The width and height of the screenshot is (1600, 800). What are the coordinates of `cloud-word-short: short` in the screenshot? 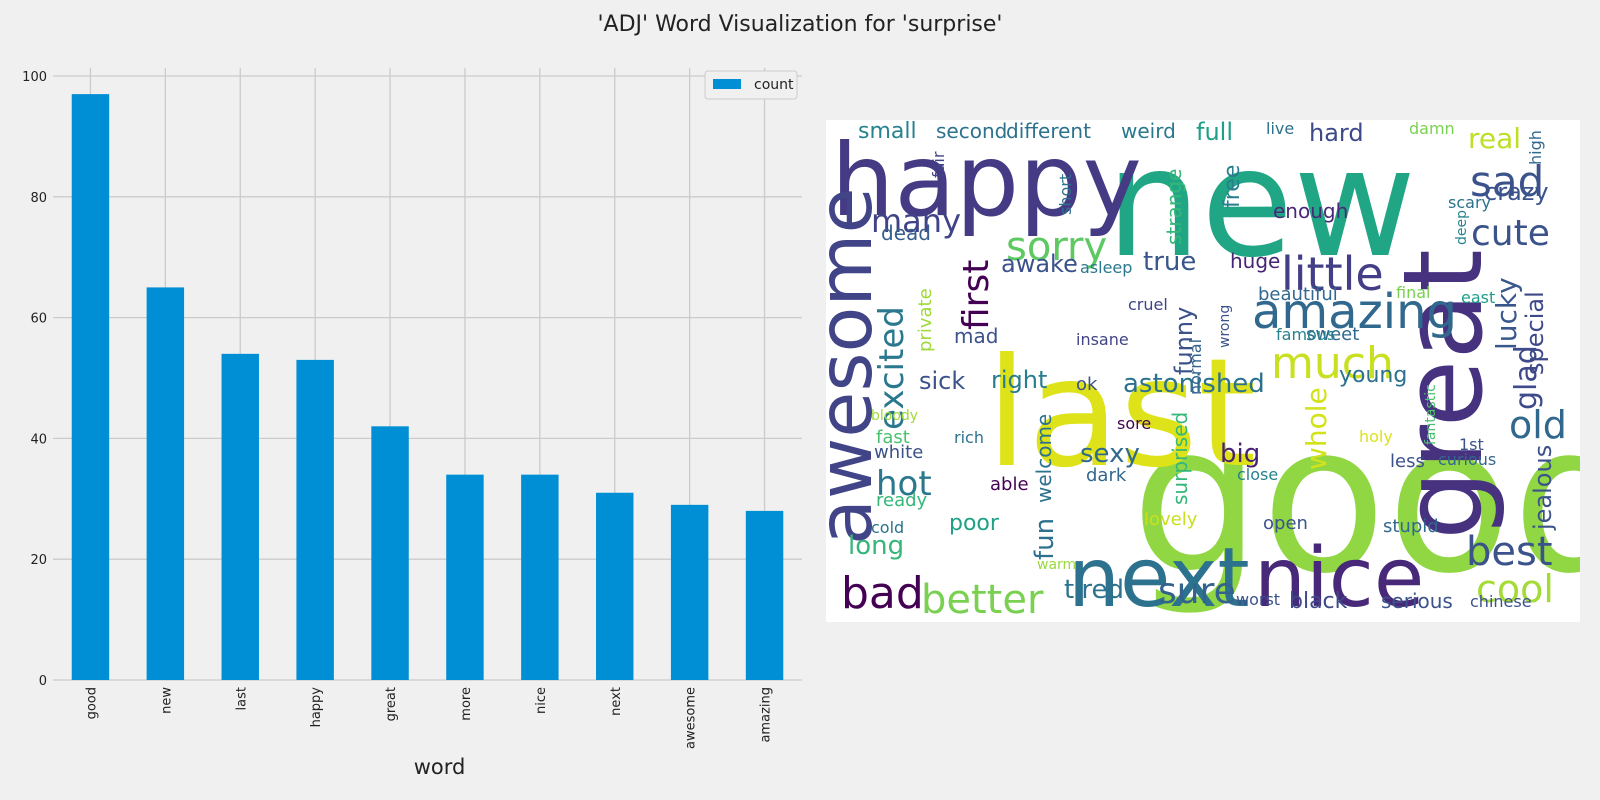 It's located at (1065, 194).